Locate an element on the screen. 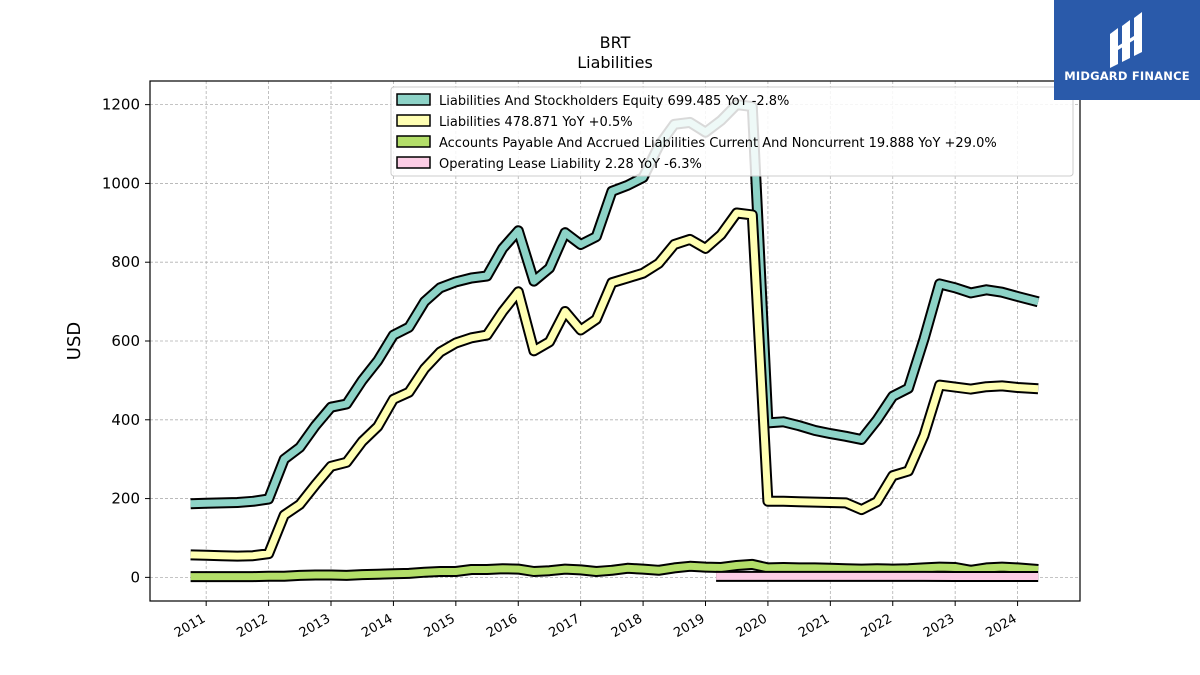 The image size is (1200, 675). x-tick-label: 2020 is located at coordinates (752, 626).